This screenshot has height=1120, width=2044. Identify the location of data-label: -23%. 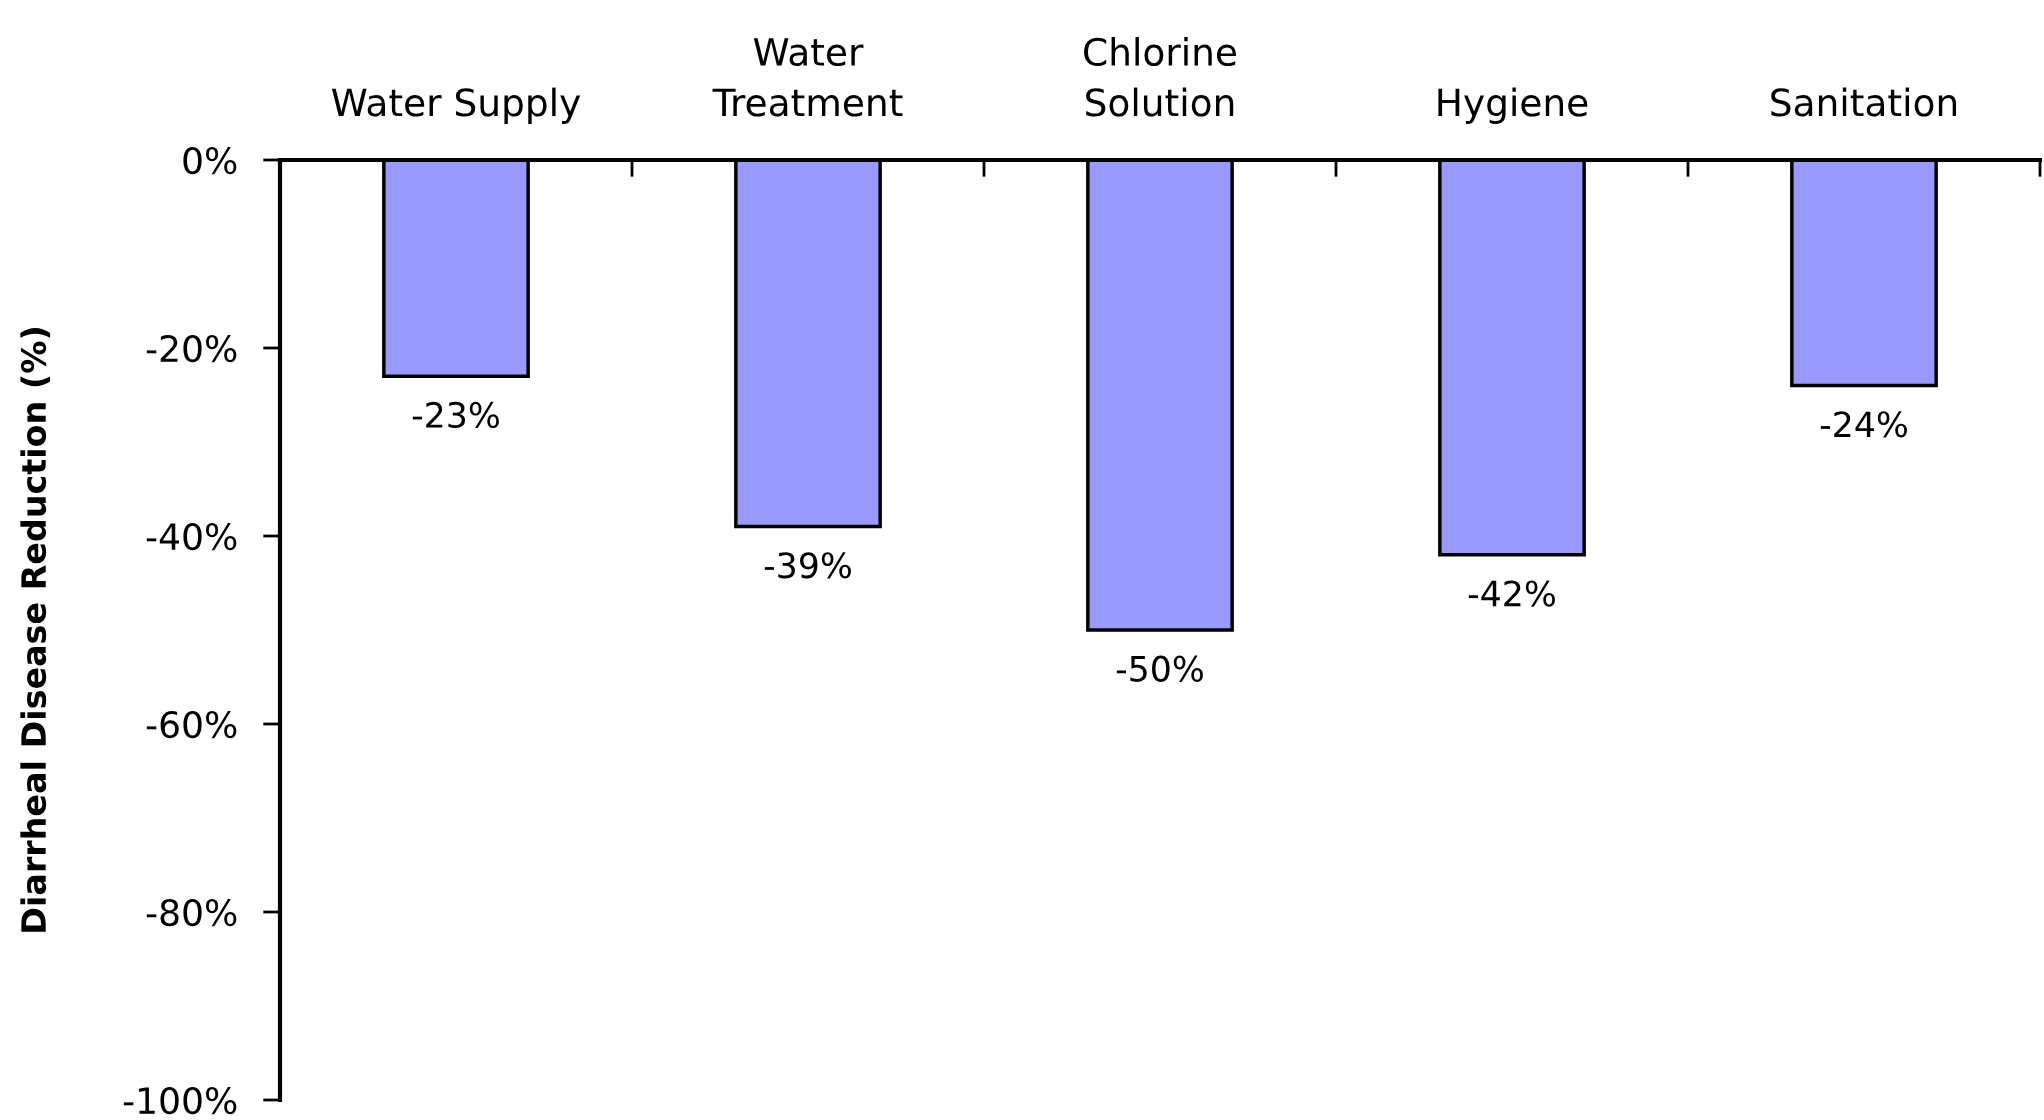
(455, 415).